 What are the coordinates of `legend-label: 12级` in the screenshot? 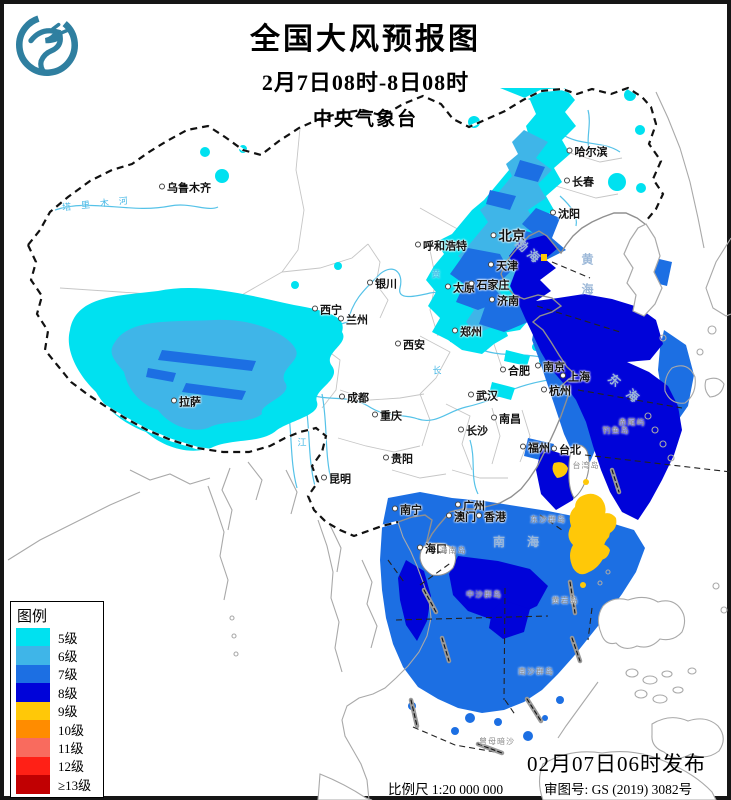 It's located at (71, 767).